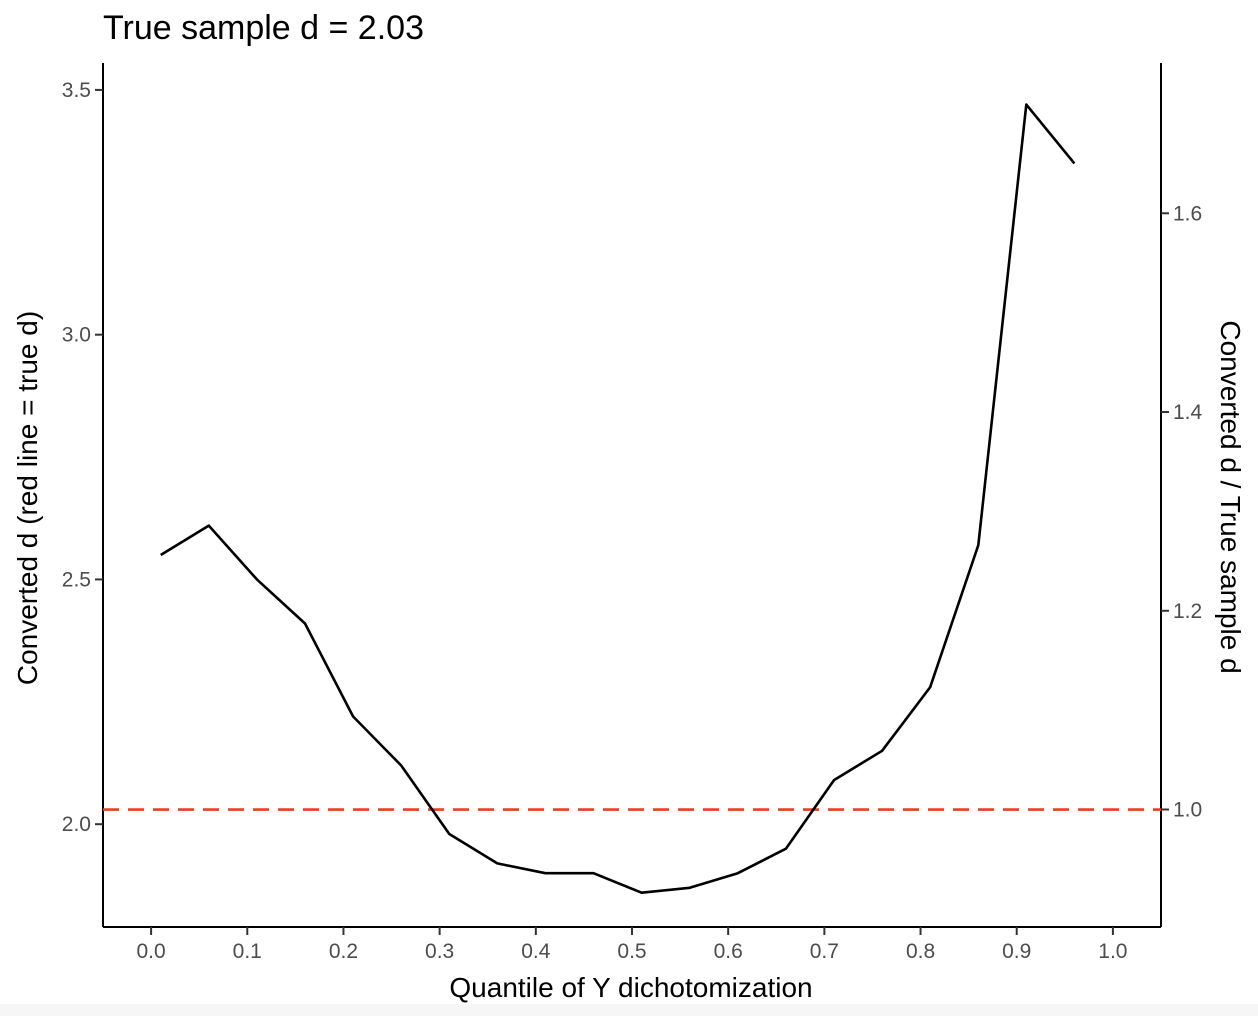 This screenshot has height=1016, width=1258. Describe the element at coordinates (76, 579) in the screenshot. I see `y-tick-label: 2.5` at that location.